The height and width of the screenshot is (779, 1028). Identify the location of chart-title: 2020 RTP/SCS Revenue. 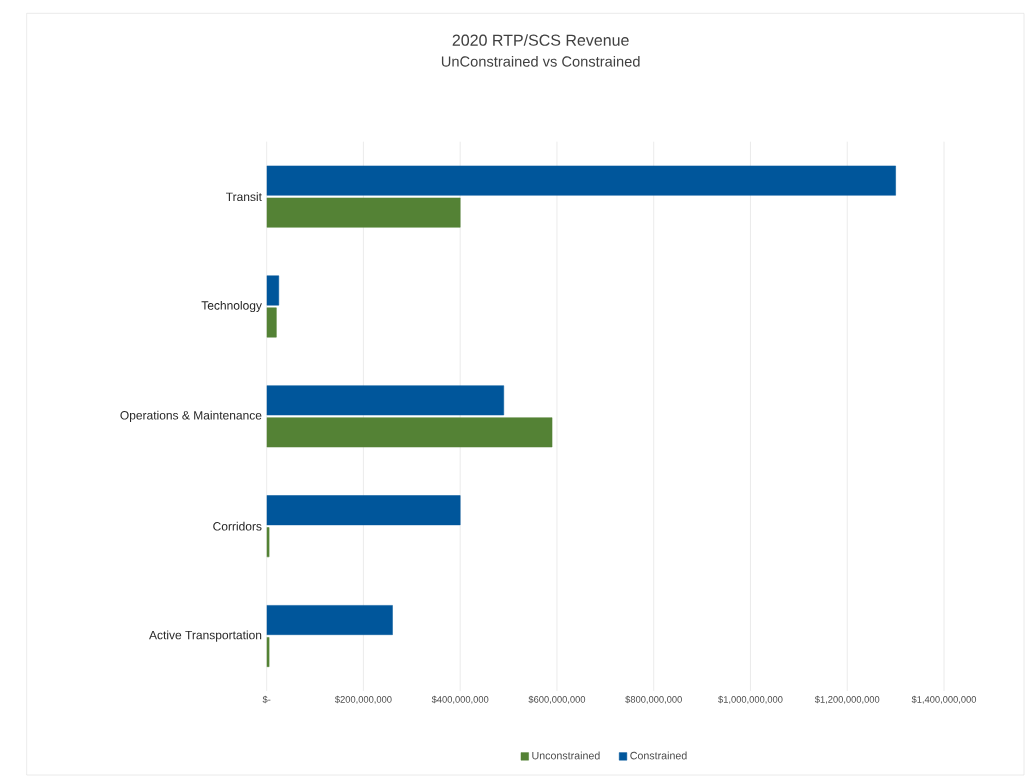
(540, 40).